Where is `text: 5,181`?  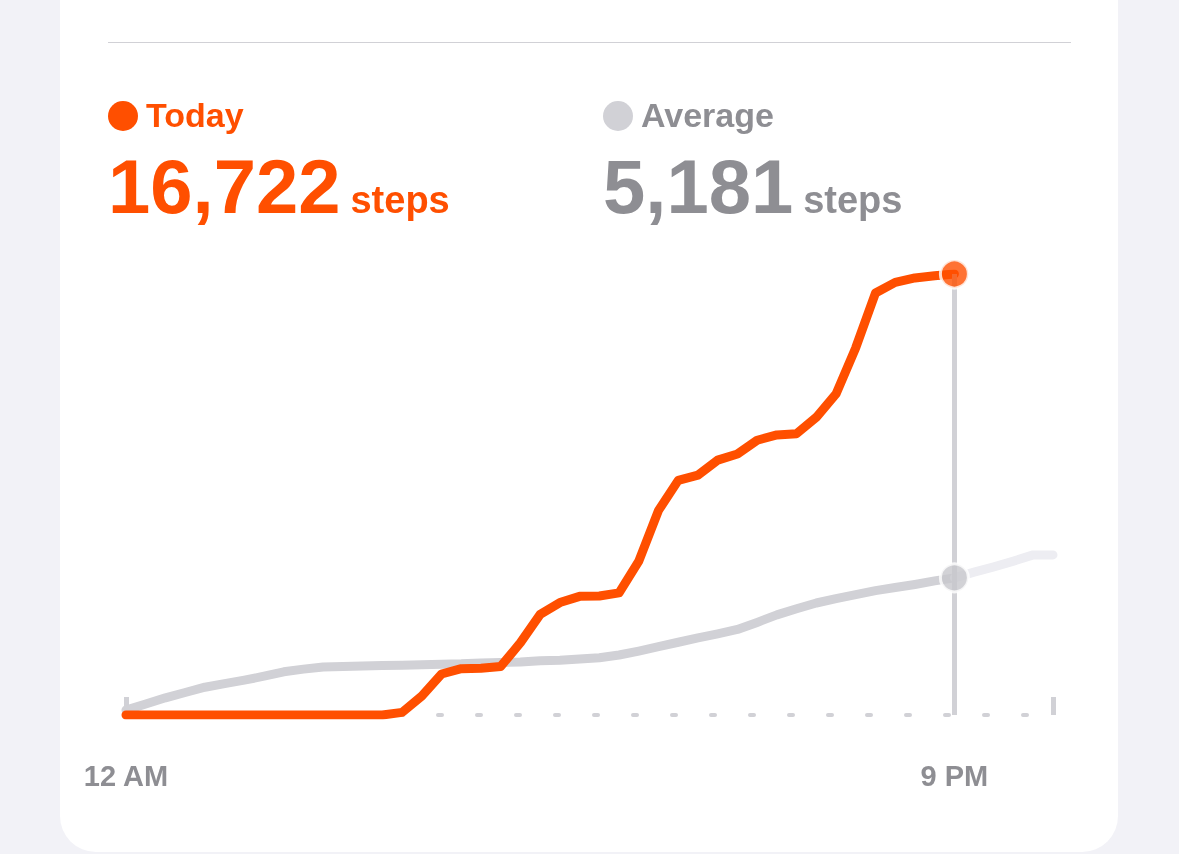 text: 5,181 is located at coordinates (698, 186).